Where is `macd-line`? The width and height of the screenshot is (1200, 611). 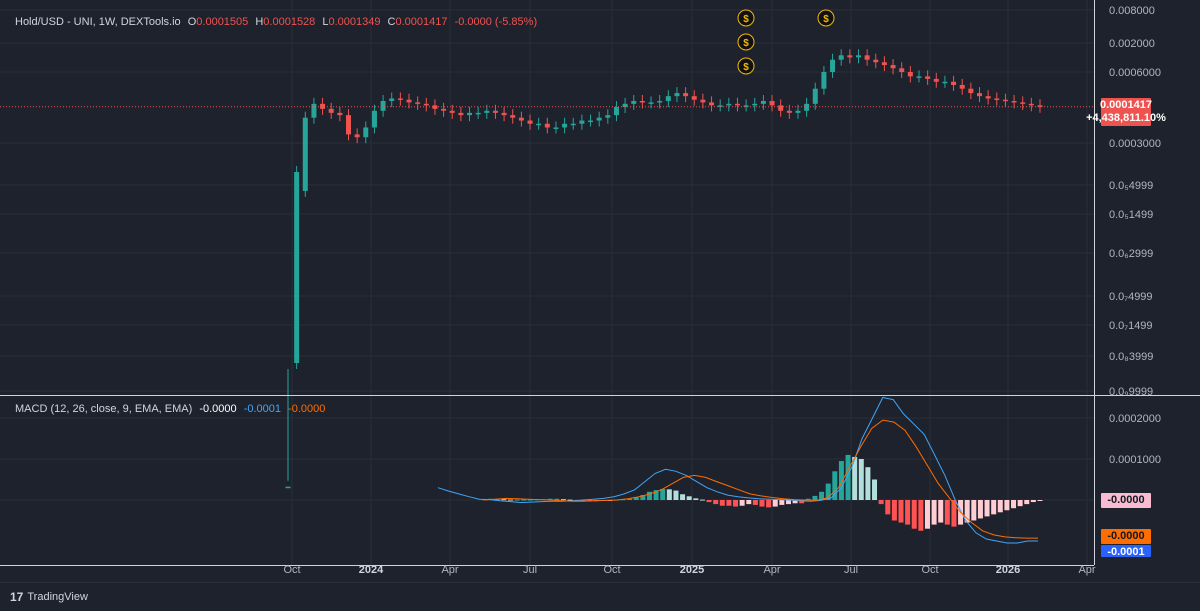 macd-line is located at coordinates (737, 470).